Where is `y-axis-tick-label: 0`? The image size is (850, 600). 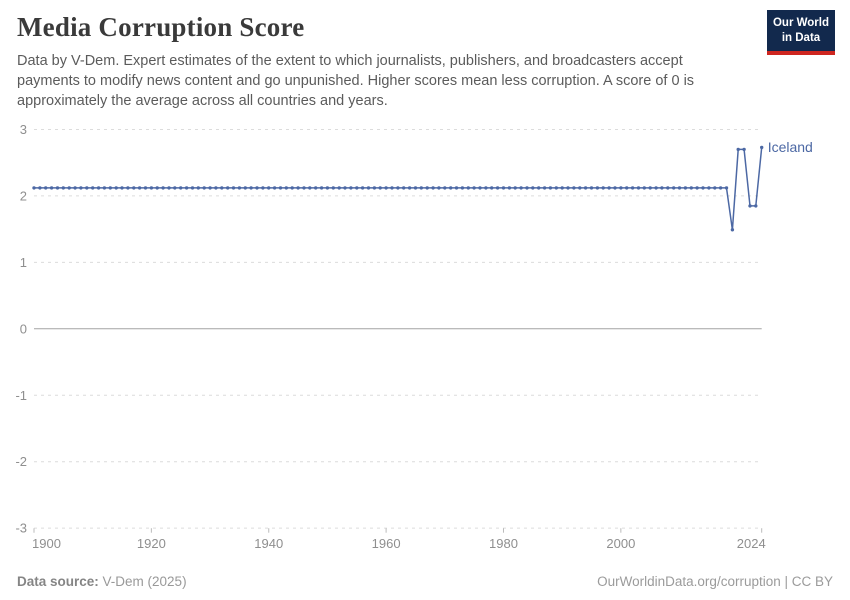
y-axis-tick-label: 0 is located at coordinates (23, 328).